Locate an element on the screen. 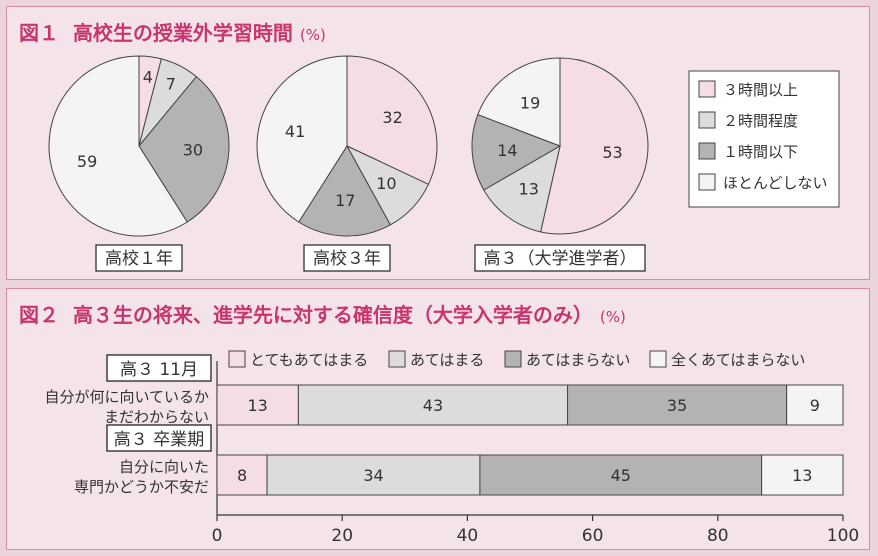 This screenshot has height=556, width=878. pie-title: 高３（大学進学者） is located at coordinates (560, 259).